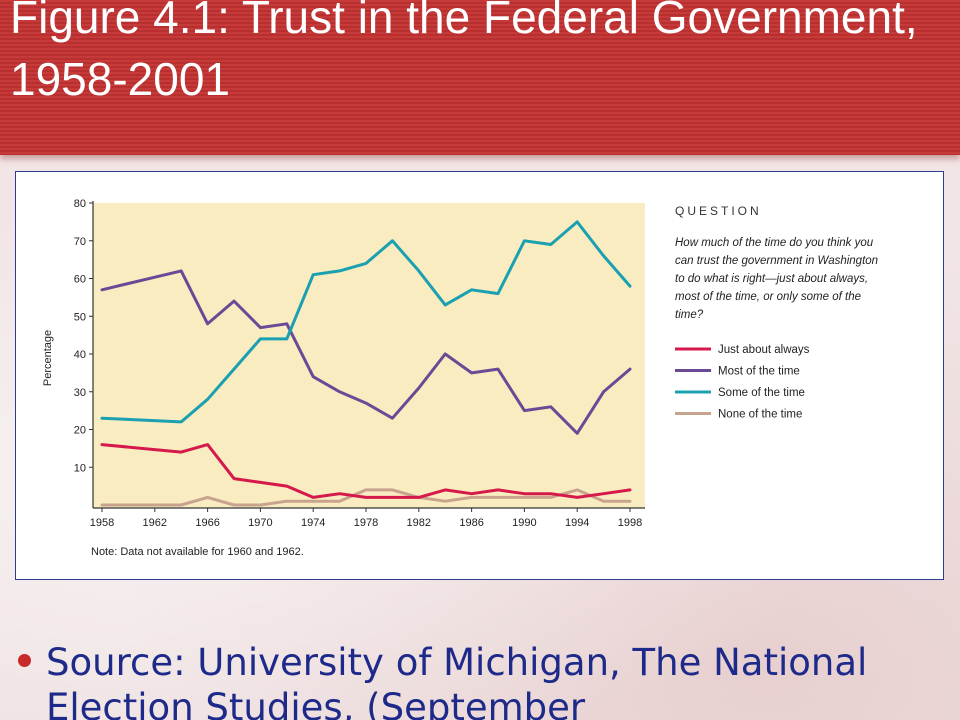 The image size is (960, 720). What do you see at coordinates (774, 243) in the screenshot?
I see `question-text-line: How much of the time do you think you` at bounding box center [774, 243].